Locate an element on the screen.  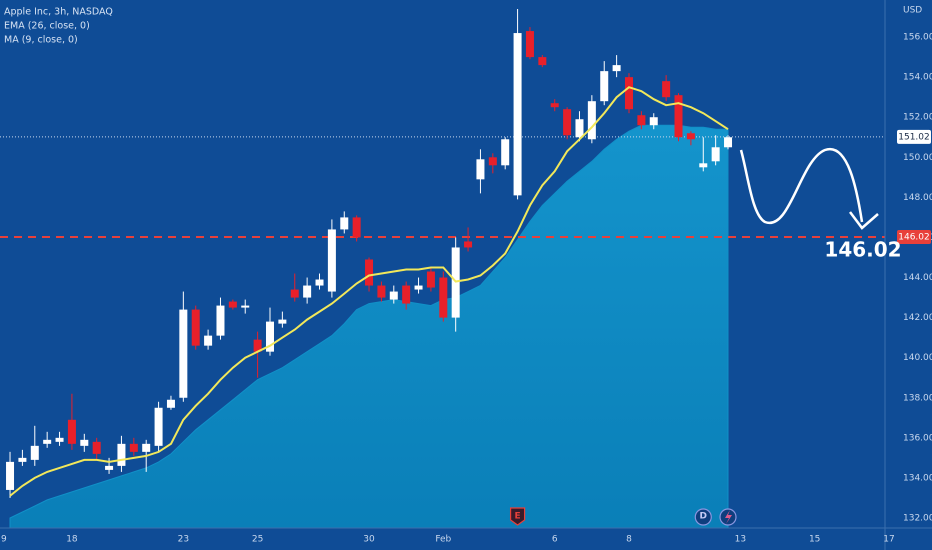
x-tick-label: 25 is located at coordinates (257, 540).